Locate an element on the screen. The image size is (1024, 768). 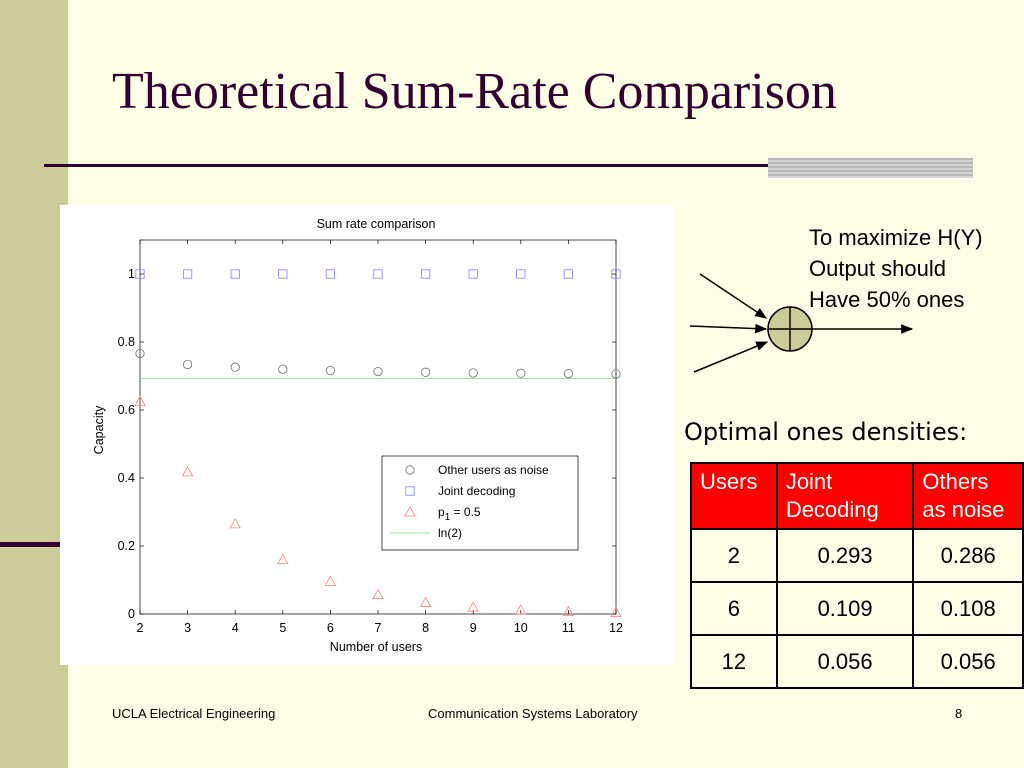
note-line: To maximize H(Y) is located at coordinates (896, 237).